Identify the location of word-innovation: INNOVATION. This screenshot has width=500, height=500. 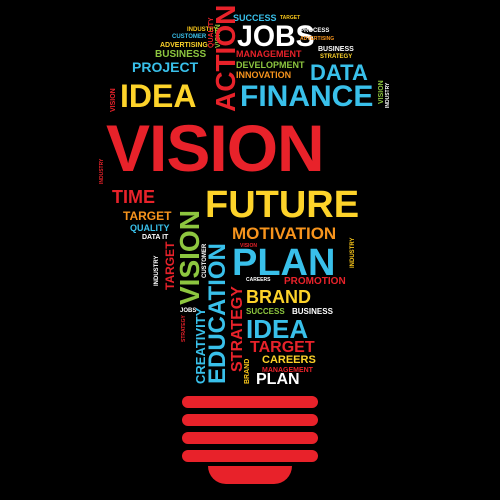
(264, 75).